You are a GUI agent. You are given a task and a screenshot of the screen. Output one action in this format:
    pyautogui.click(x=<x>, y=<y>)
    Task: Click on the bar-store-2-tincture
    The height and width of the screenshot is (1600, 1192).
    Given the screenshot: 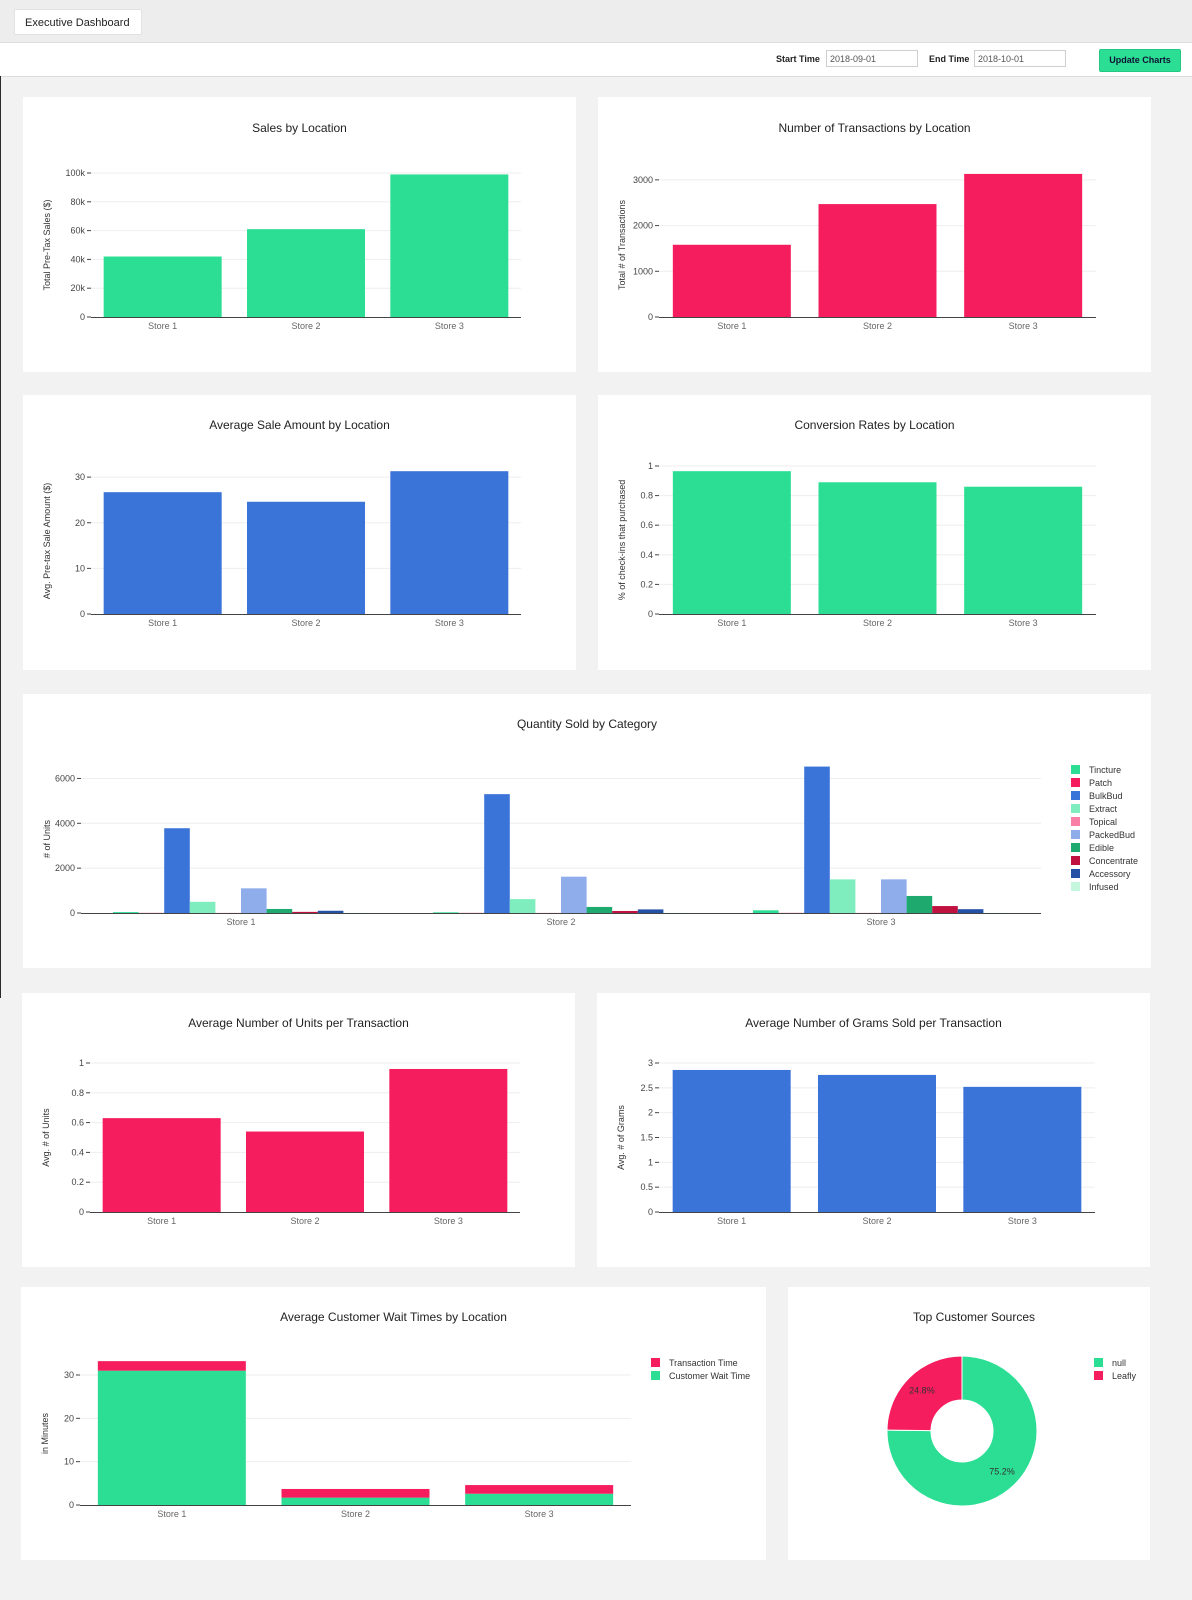 What is the action you would take?
    pyautogui.click(x=446, y=913)
    